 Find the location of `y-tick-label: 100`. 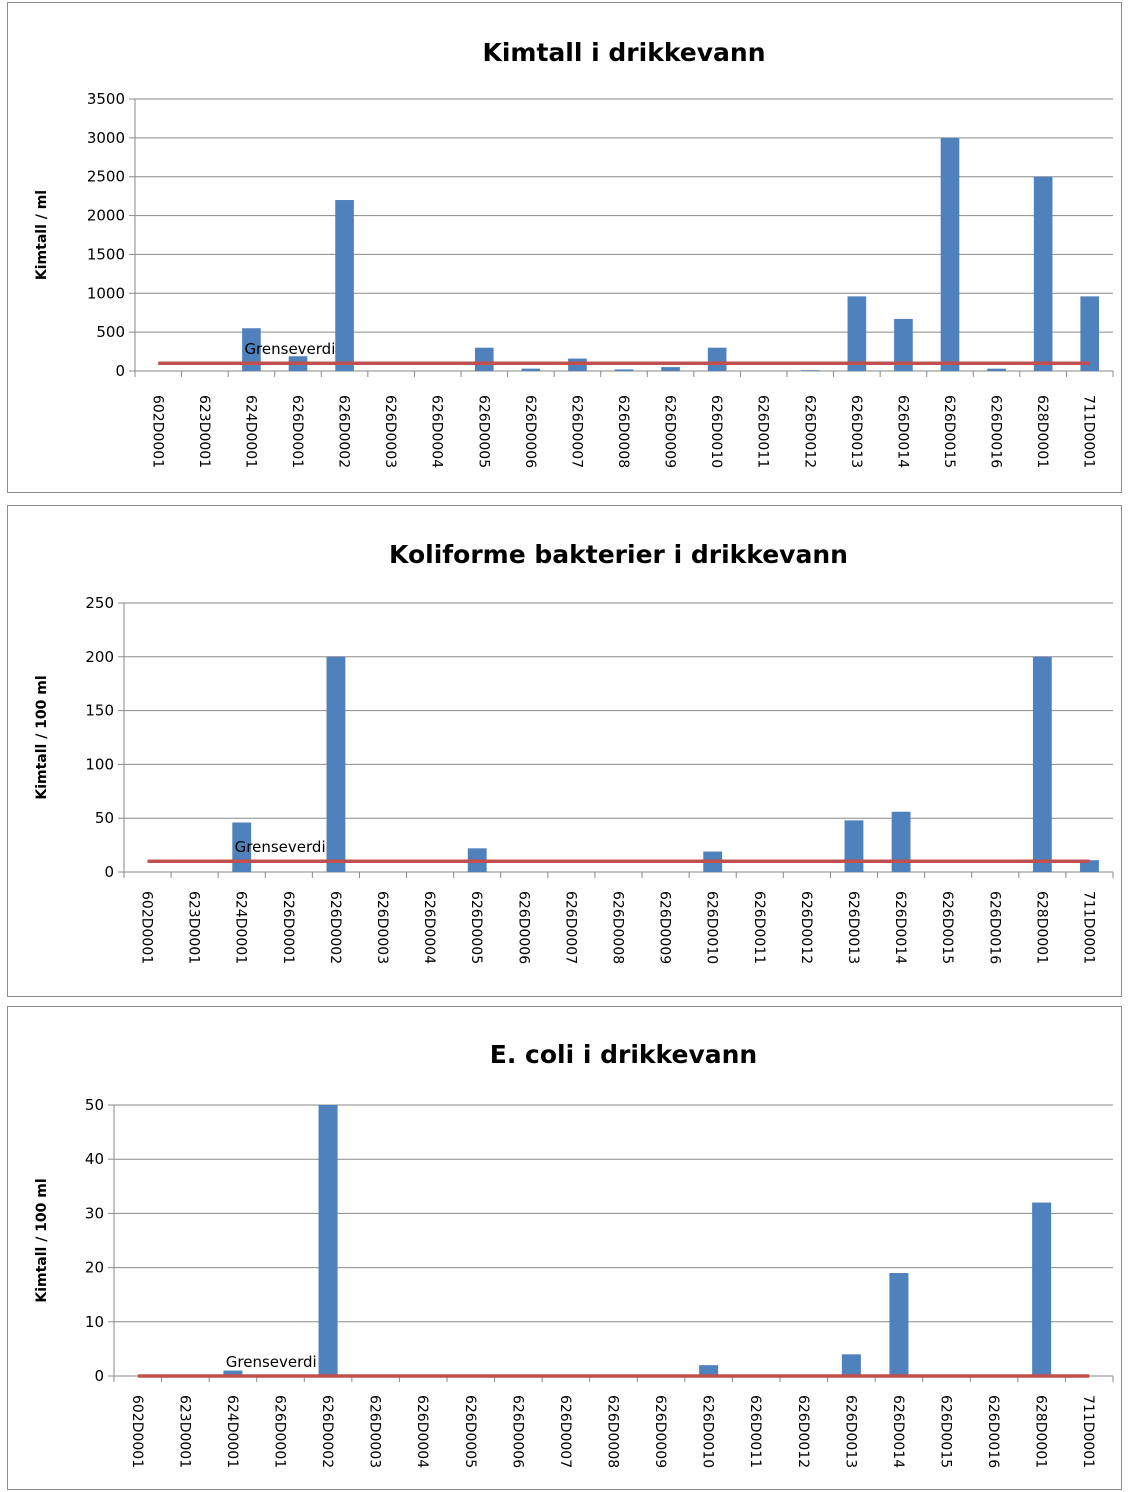

y-tick-label: 100 is located at coordinates (99, 764).